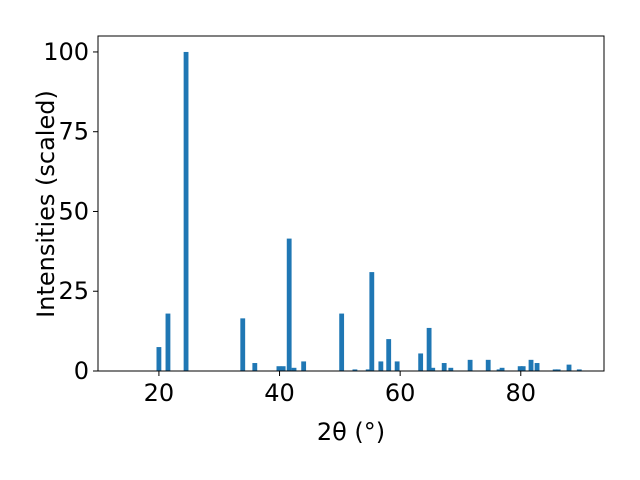 The width and height of the screenshot is (640, 480). Describe the element at coordinates (73, 132) in the screenshot. I see `y-tick-label: 75` at that location.